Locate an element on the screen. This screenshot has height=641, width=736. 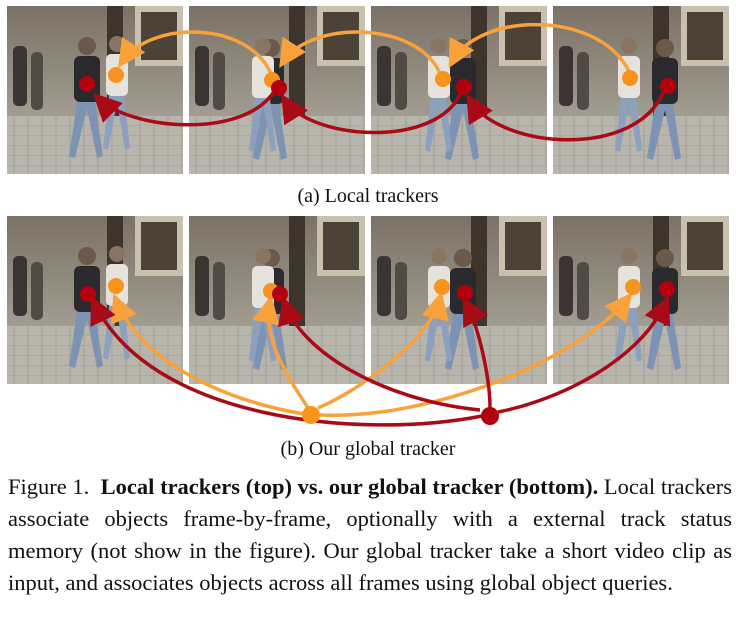
frame-b1 is located at coordinates (95, 300).